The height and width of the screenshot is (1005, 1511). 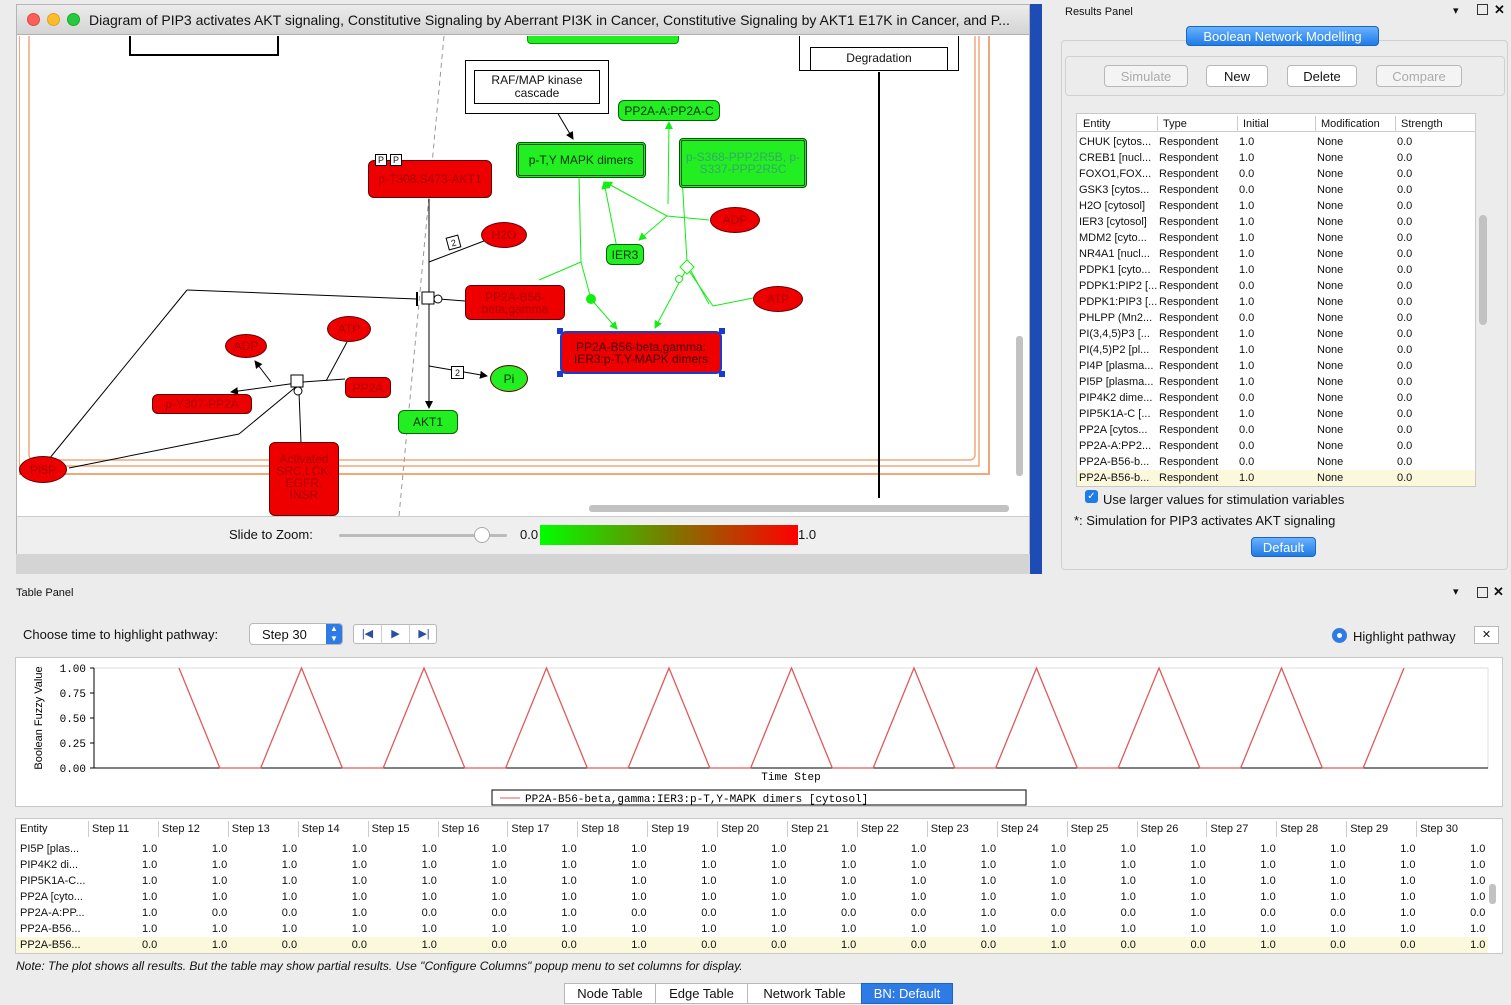 What do you see at coordinates (1422, 124) in the screenshot?
I see `column-header: Strength` at bounding box center [1422, 124].